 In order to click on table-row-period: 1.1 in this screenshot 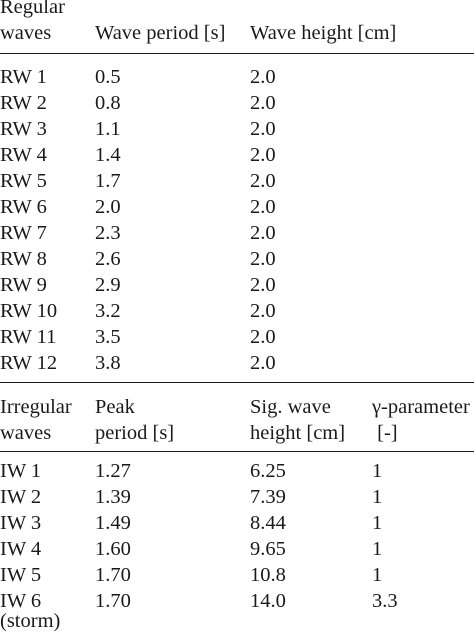, I will do `click(108, 129)`.